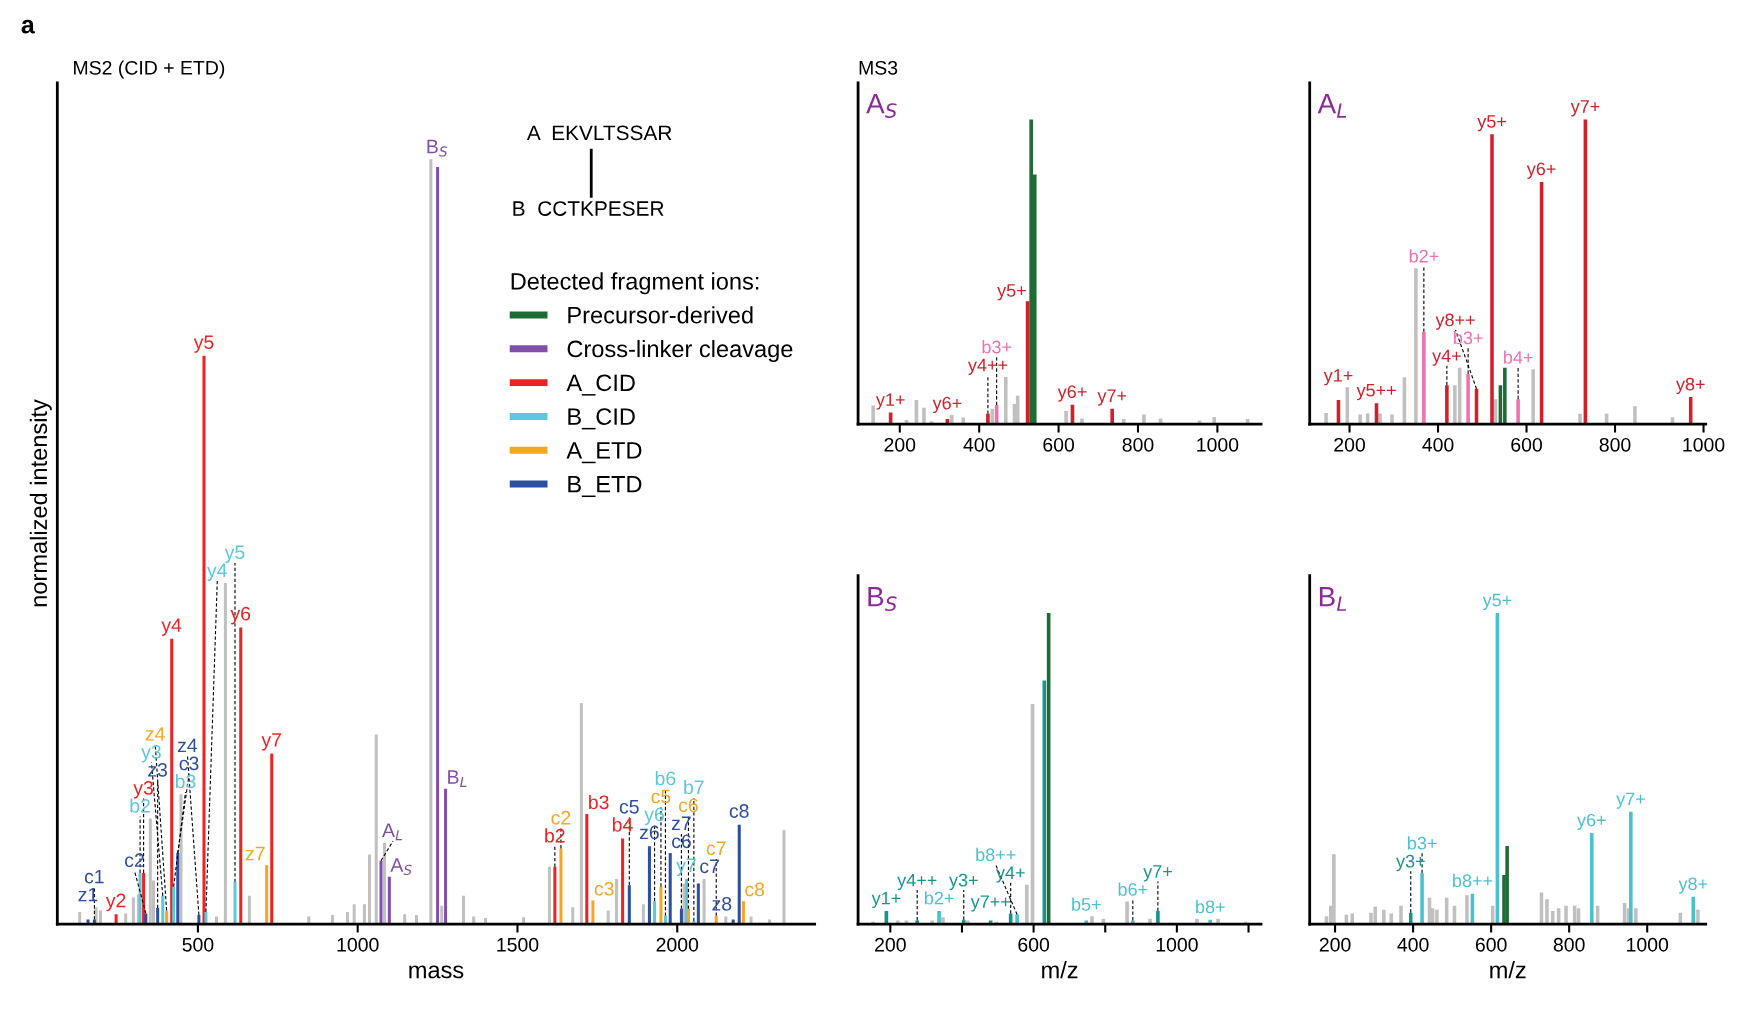  I want to click on annotation: b4+, so click(1518, 357).